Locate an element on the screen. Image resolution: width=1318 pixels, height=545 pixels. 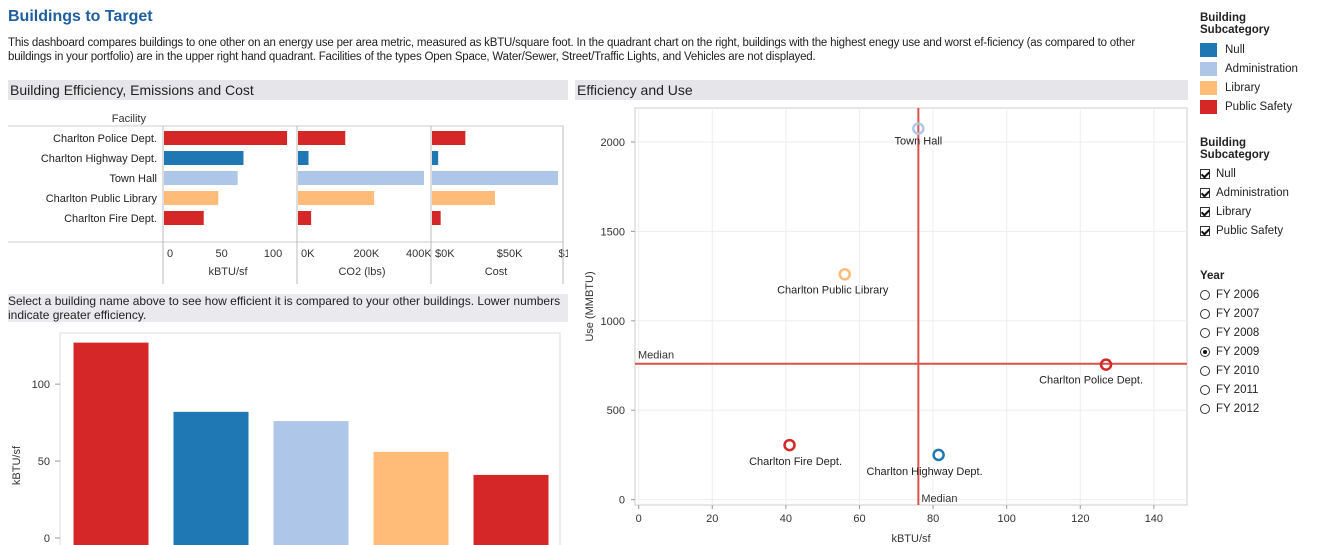
subcategory-filter-option: Public Safety is located at coordinates (1244, 230).